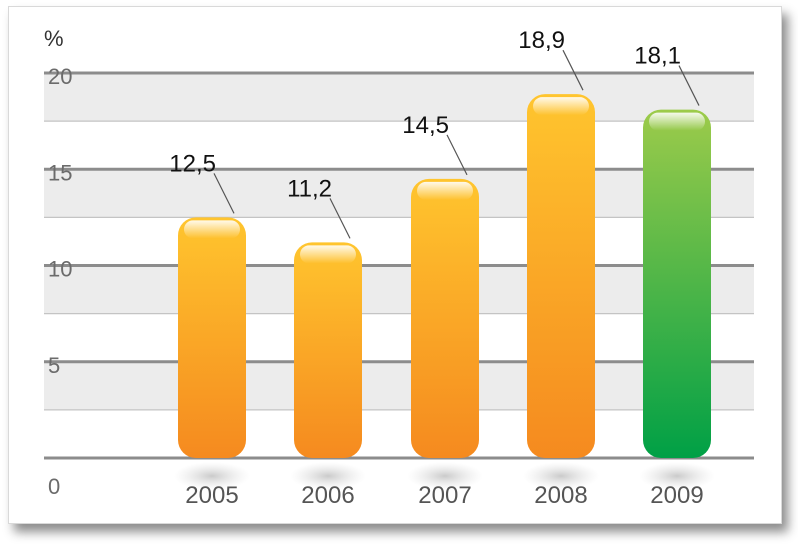  Describe the element at coordinates (54, 365) in the screenshot. I see `y-tick-label: 5` at that location.